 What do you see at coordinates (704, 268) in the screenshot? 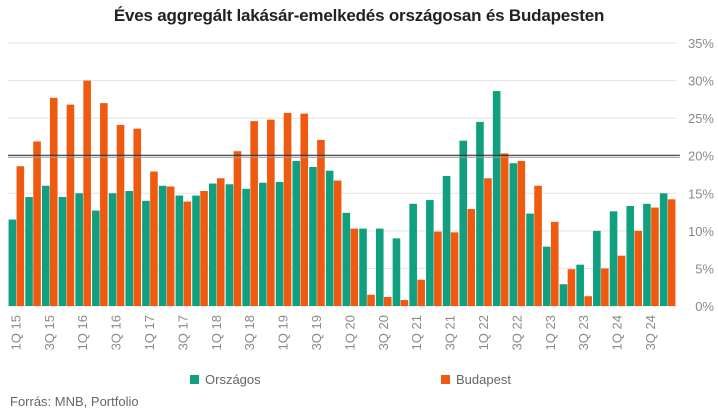
I see `y-tick-label: 5%` at bounding box center [704, 268].